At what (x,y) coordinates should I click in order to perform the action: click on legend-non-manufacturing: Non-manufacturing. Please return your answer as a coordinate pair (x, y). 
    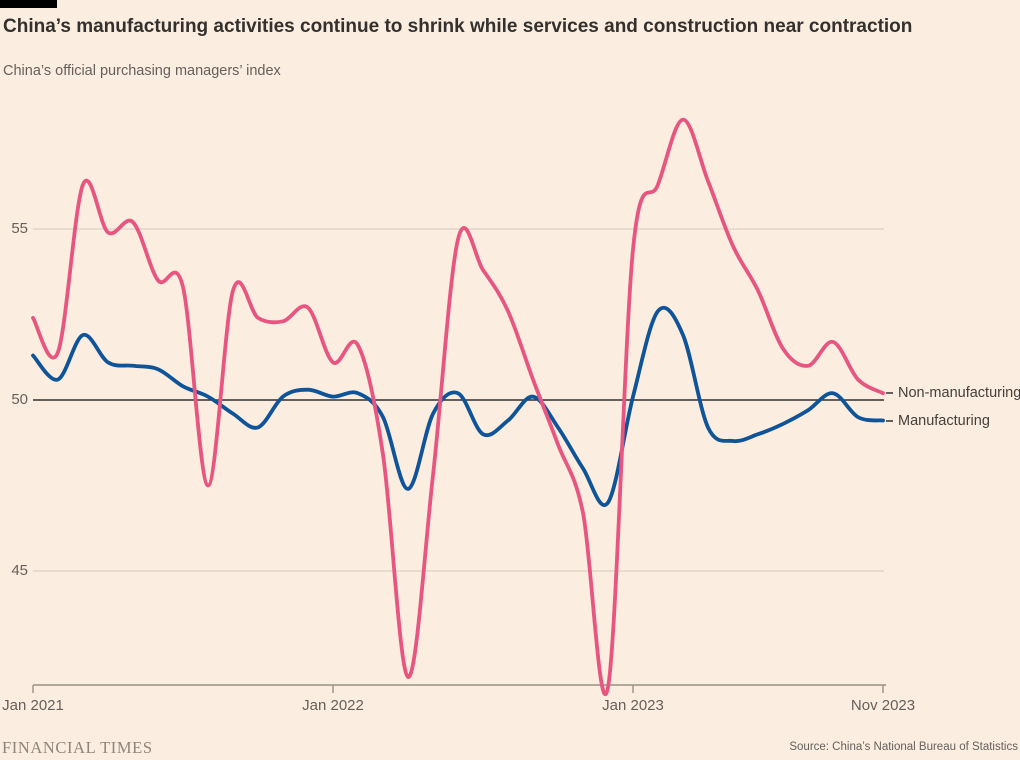
    Looking at the image, I should click on (953, 393).